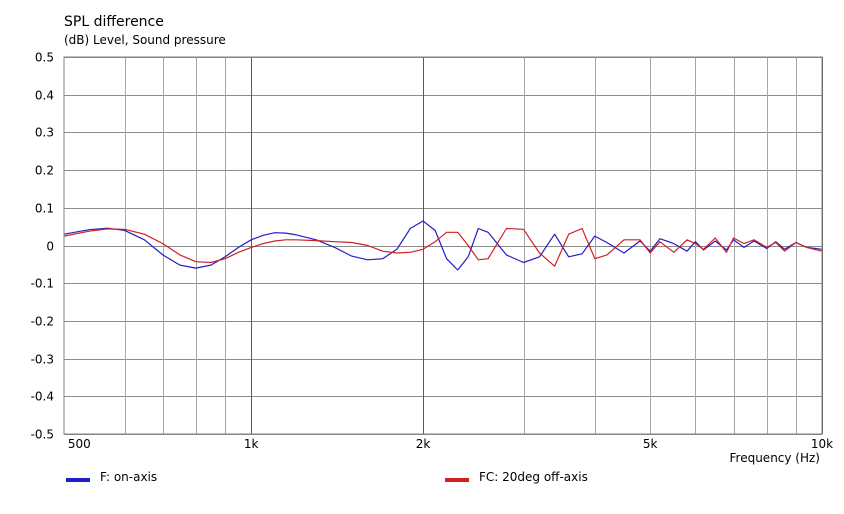 The image size is (844, 514). Describe the element at coordinates (822, 444) in the screenshot. I see `x-tick-label: 10k` at that location.